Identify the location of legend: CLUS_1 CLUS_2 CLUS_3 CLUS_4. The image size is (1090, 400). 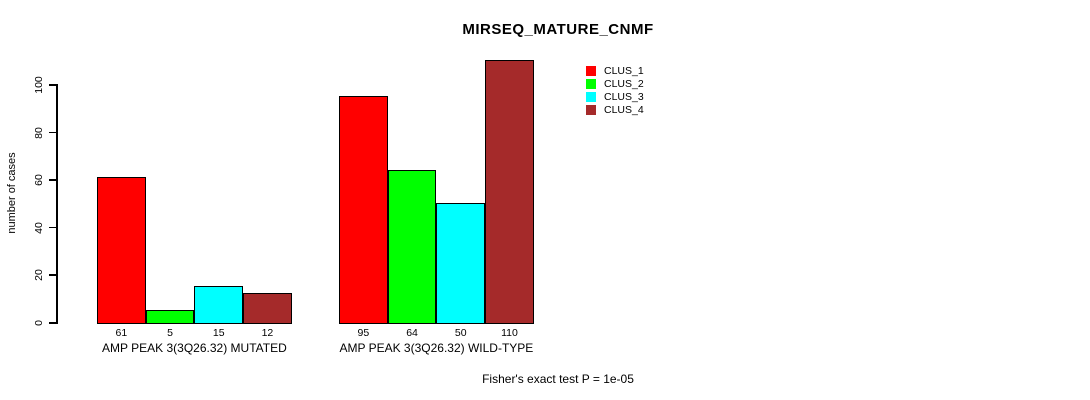
(615, 91).